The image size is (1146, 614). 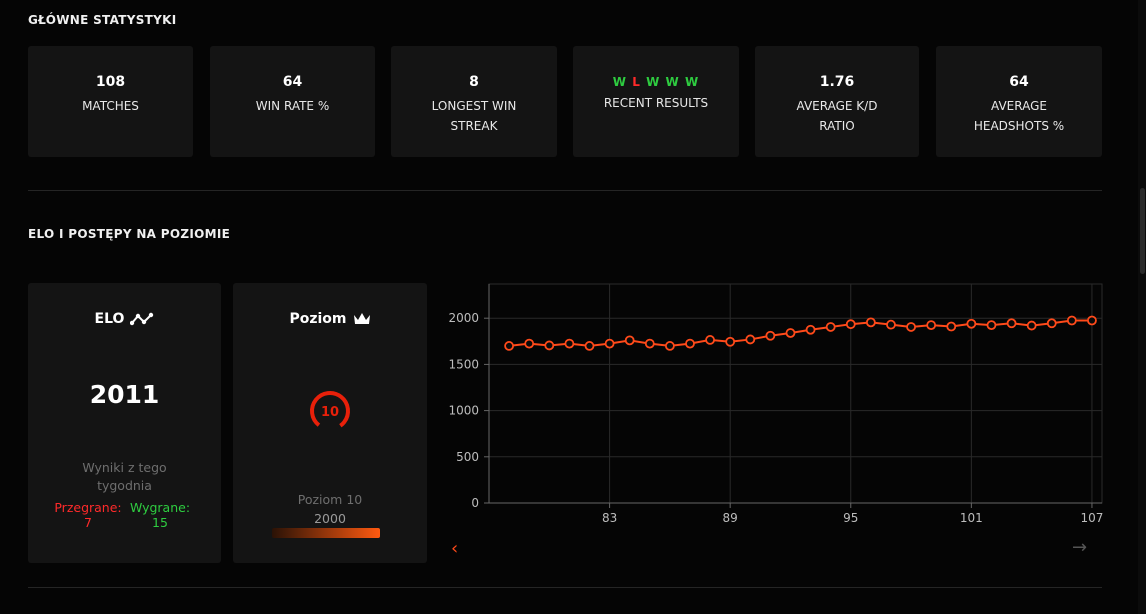 I want to click on elo-card-header: ELO, so click(x=124, y=319).